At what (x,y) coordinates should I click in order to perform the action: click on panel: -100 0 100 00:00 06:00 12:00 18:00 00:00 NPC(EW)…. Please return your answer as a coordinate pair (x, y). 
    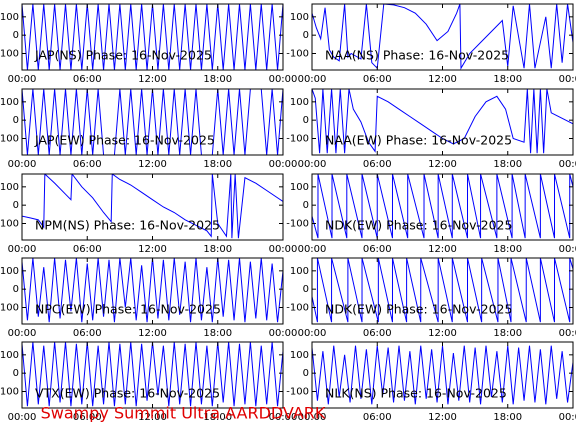
    Looking at the image, I should click on (149, 298).